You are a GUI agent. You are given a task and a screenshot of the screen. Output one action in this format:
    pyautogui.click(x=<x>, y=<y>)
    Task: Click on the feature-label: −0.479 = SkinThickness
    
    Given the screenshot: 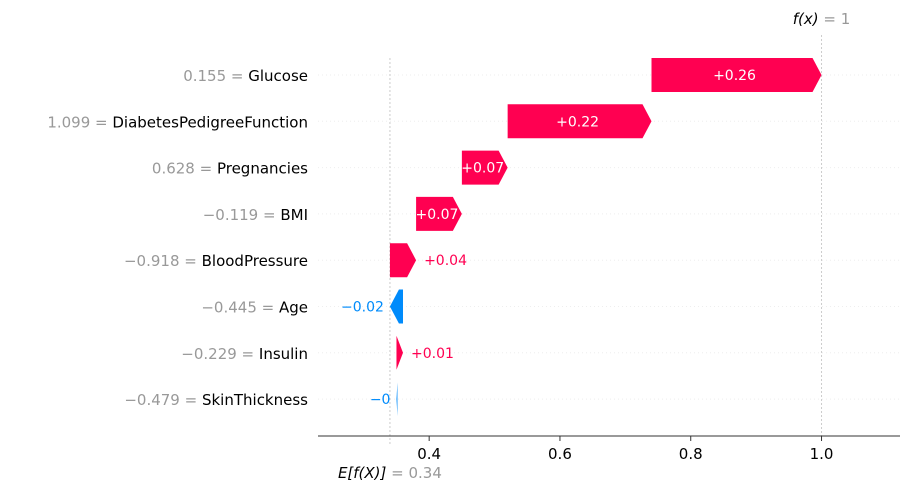 What is the action you would take?
    pyautogui.click(x=216, y=400)
    